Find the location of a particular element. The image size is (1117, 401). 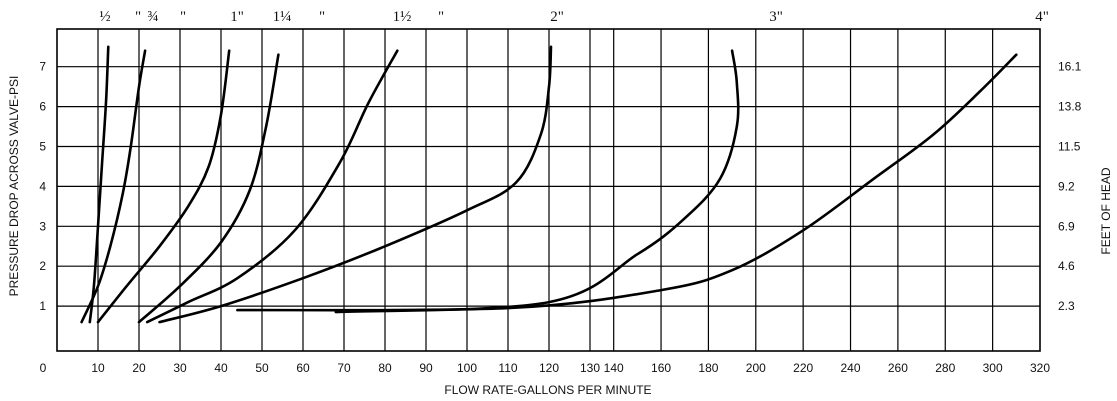

curve-1¼ is located at coordinates (208, 188).